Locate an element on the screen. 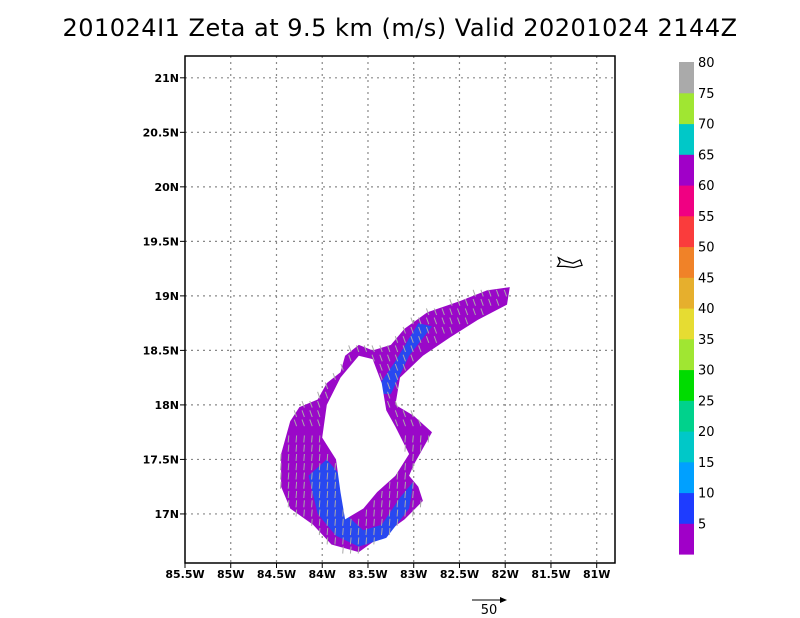  colorbar-label: 5 is located at coordinates (702, 524).